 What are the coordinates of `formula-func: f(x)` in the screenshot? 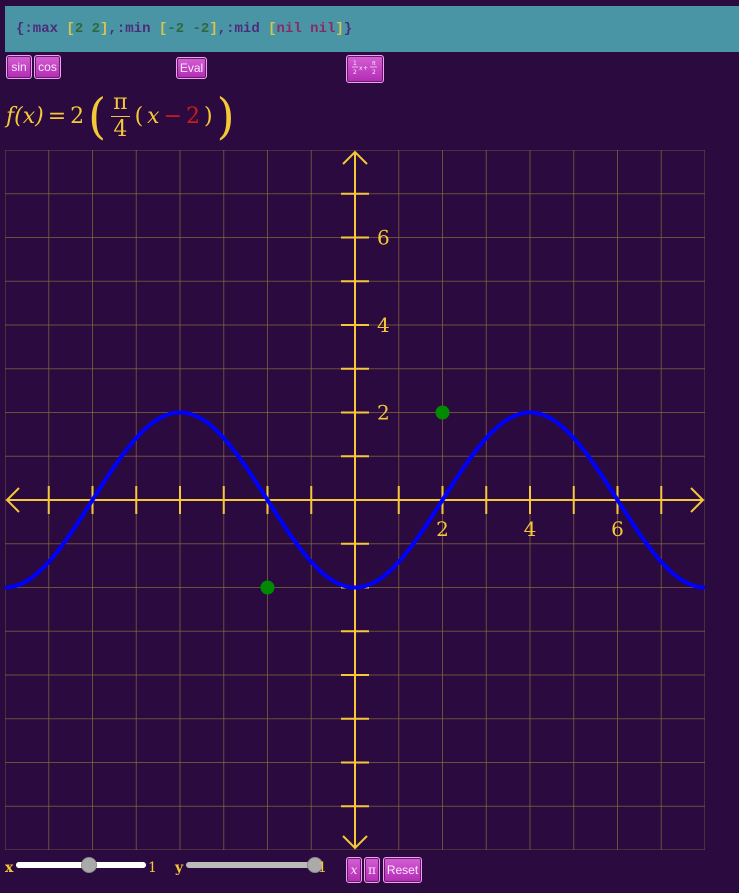 It's located at (25, 116).